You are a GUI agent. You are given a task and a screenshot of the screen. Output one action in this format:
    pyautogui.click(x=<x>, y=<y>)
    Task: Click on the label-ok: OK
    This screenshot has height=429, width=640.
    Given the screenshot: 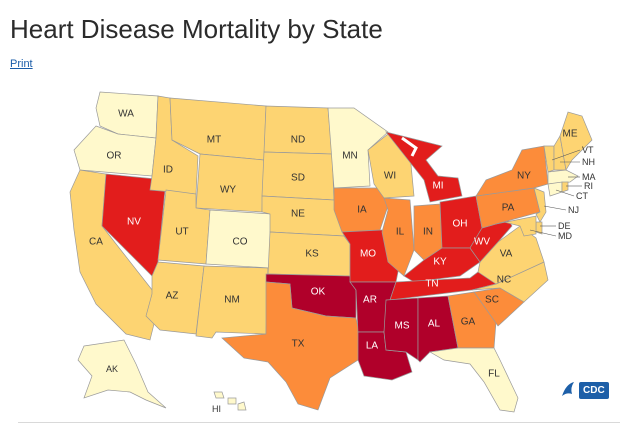 What is the action you would take?
    pyautogui.click(x=318, y=292)
    